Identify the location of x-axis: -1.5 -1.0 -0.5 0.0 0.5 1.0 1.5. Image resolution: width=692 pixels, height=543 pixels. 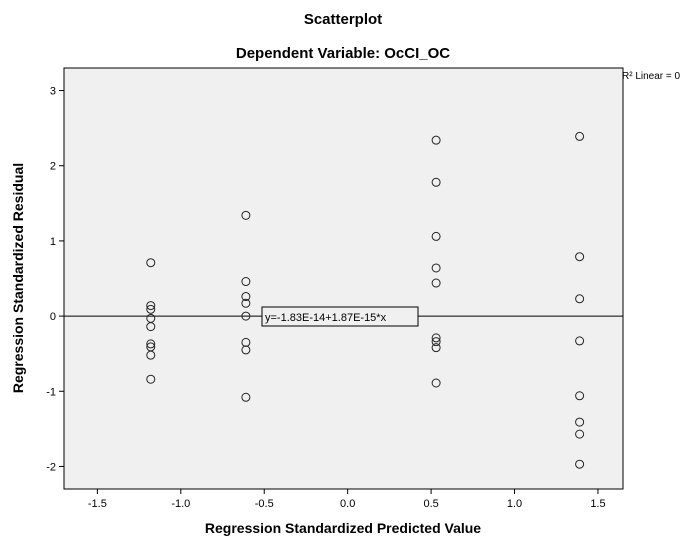
(347, 499).